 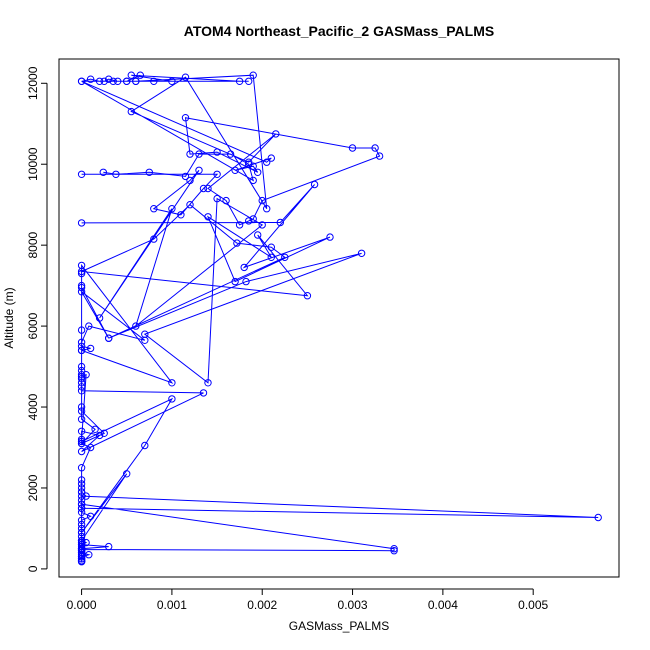 I want to click on y-axis: 0 2000 4000 6000 8000 10000 12000, so click(x=37, y=319).